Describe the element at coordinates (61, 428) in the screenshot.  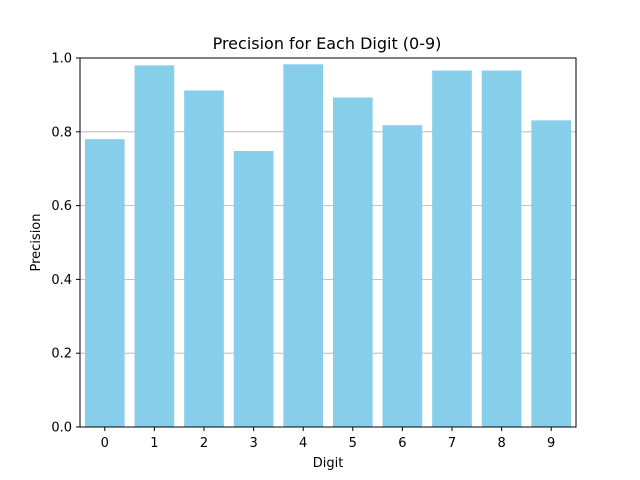
I see `y-tick-label: 0.0` at that location.